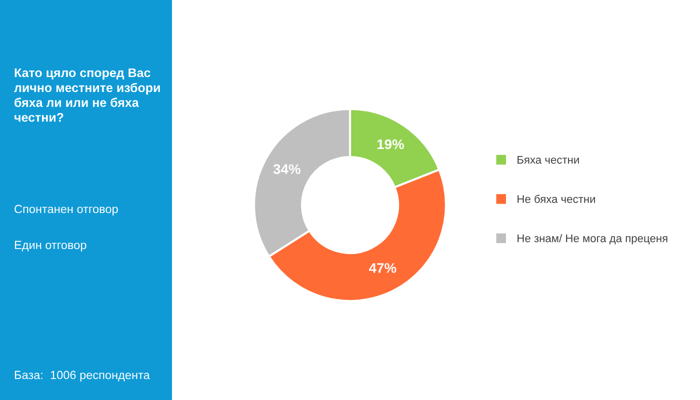  I want to click on text: Един отговор, so click(50, 246).